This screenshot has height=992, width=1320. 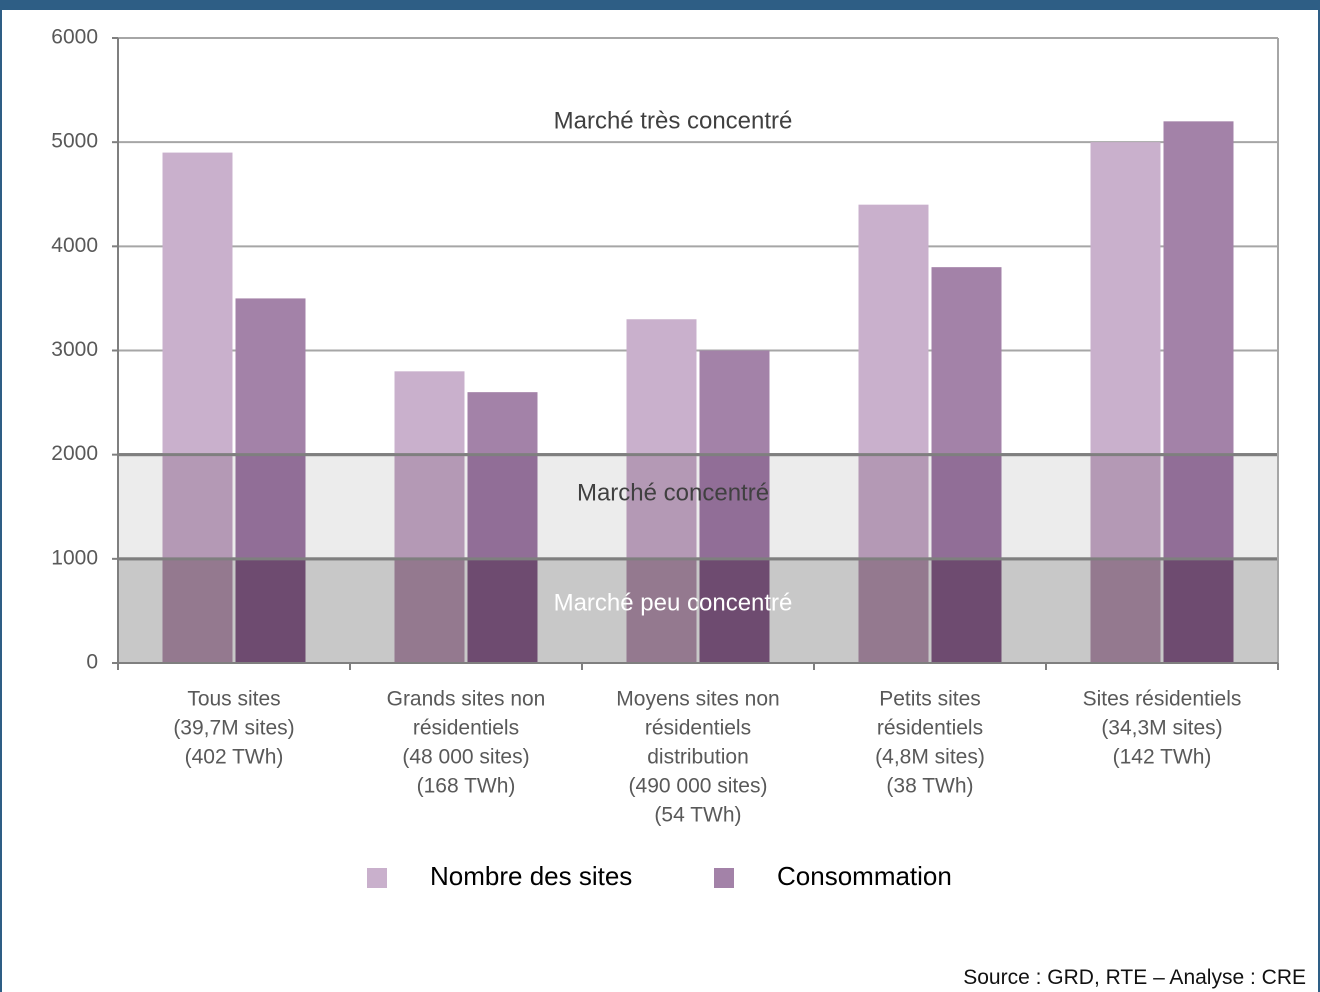 I want to click on legend-swatch-nombre, so click(x=377, y=878).